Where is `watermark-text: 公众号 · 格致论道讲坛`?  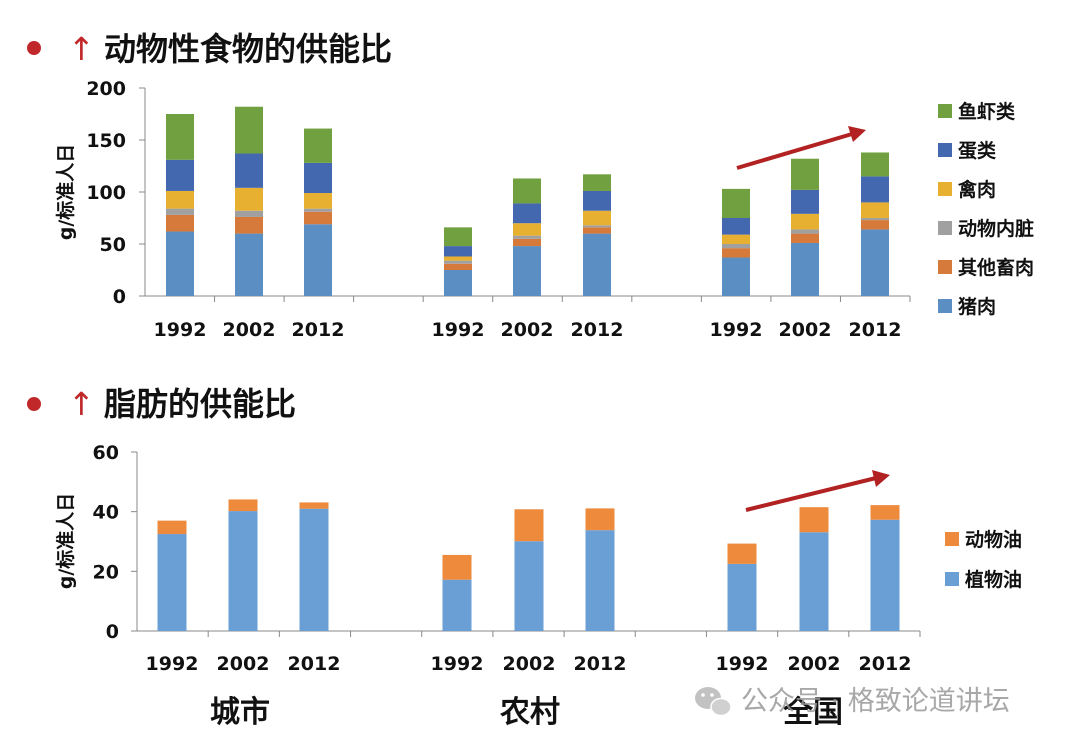 watermark-text: 公众号 · 格致论道讲坛 is located at coordinates (875, 701).